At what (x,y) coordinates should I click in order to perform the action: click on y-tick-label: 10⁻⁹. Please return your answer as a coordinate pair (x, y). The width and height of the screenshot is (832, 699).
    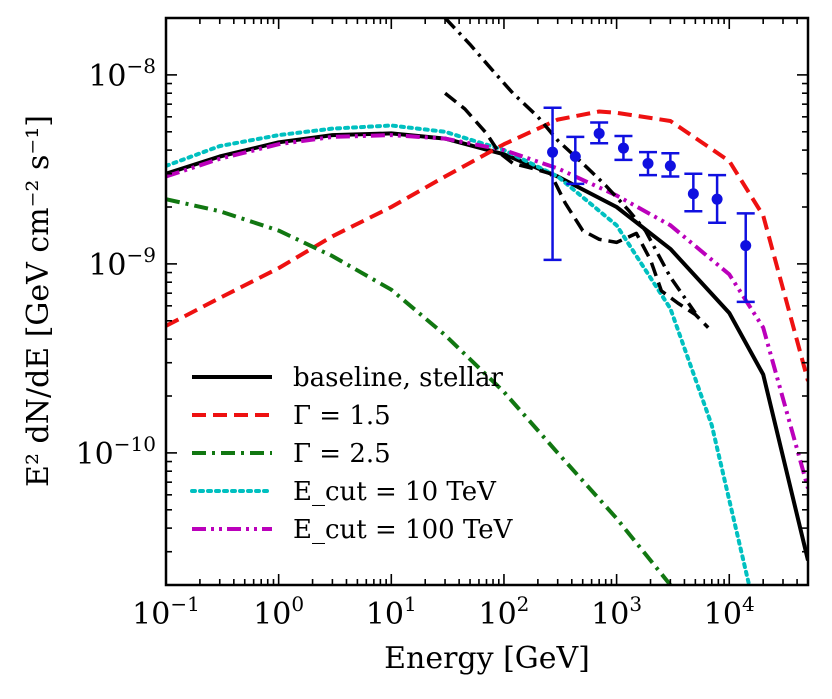
    Looking at the image, I should click on (122, 263).